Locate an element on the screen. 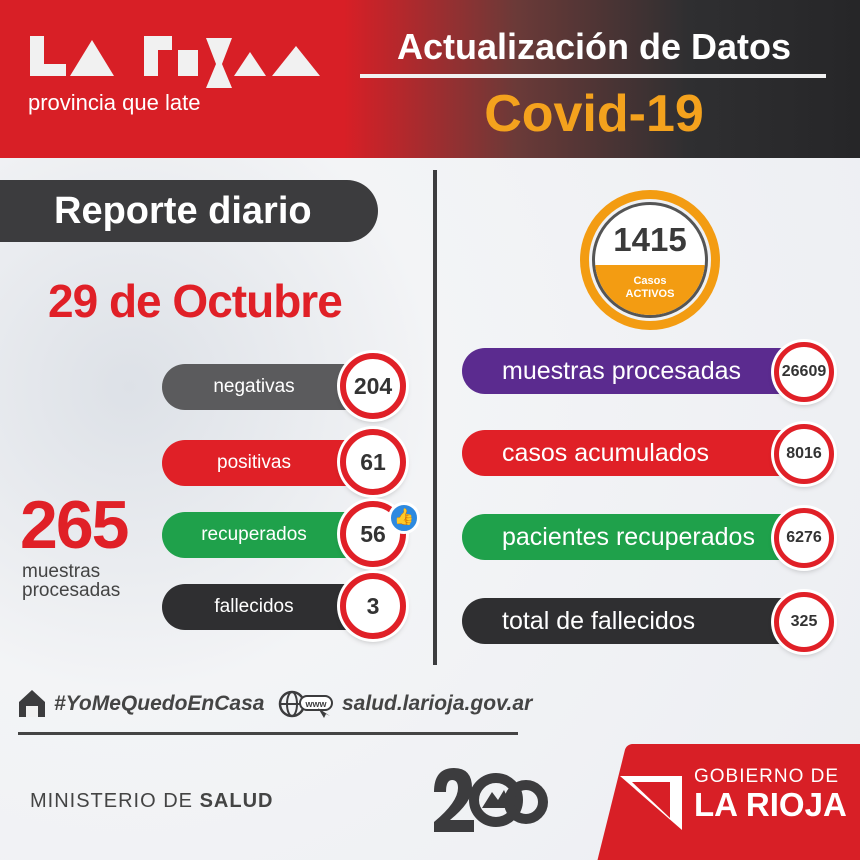  website-link: salud.larioja.gov.ar is located at coordinates (437, 703).